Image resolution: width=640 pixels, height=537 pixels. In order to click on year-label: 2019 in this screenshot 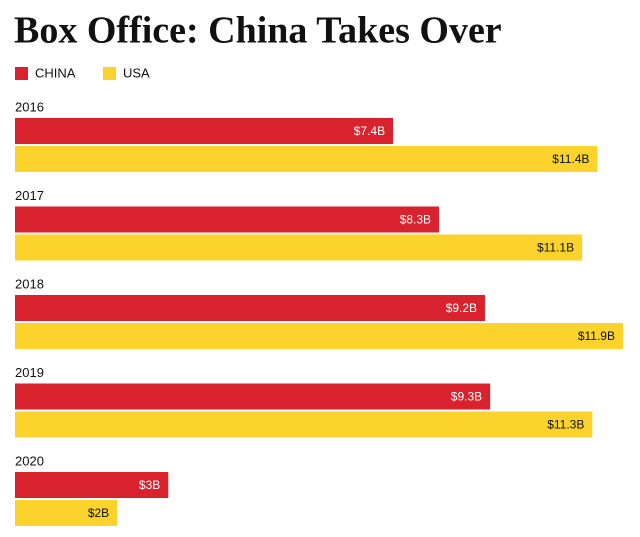, I will do `click(29, 372)`.